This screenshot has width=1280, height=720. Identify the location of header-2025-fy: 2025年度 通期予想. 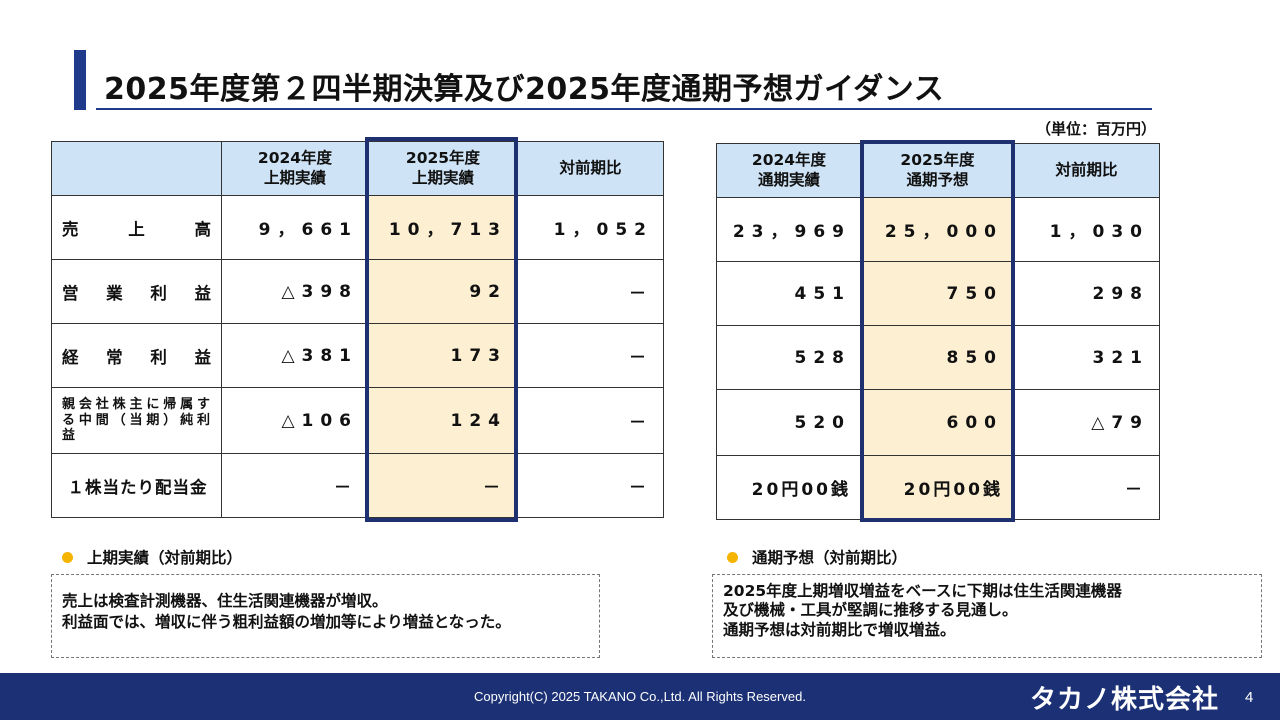
(937, 170).